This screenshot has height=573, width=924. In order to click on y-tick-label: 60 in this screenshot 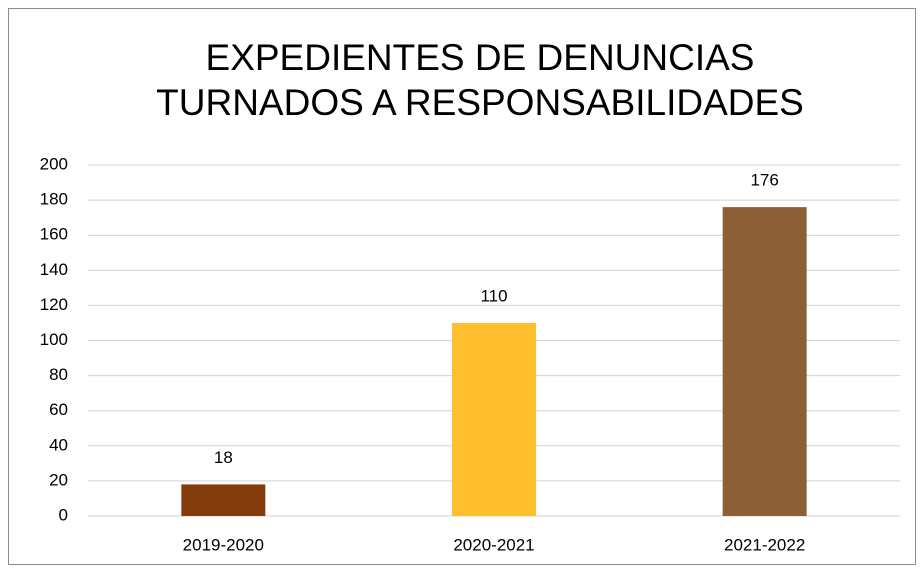, I will do `click(58, 409)`.